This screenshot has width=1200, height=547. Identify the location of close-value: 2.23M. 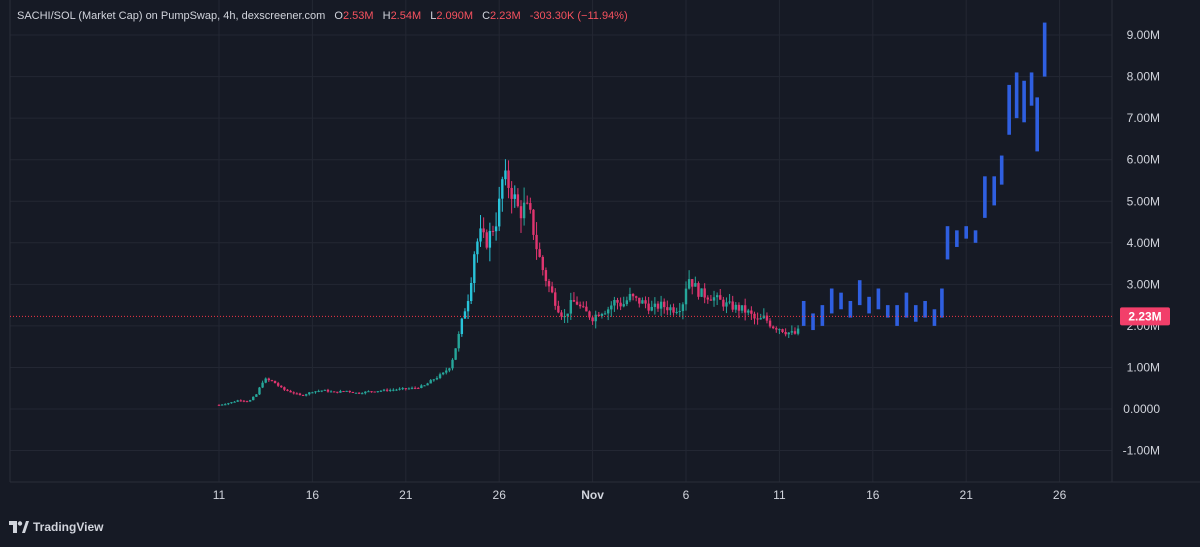
(505, 16).